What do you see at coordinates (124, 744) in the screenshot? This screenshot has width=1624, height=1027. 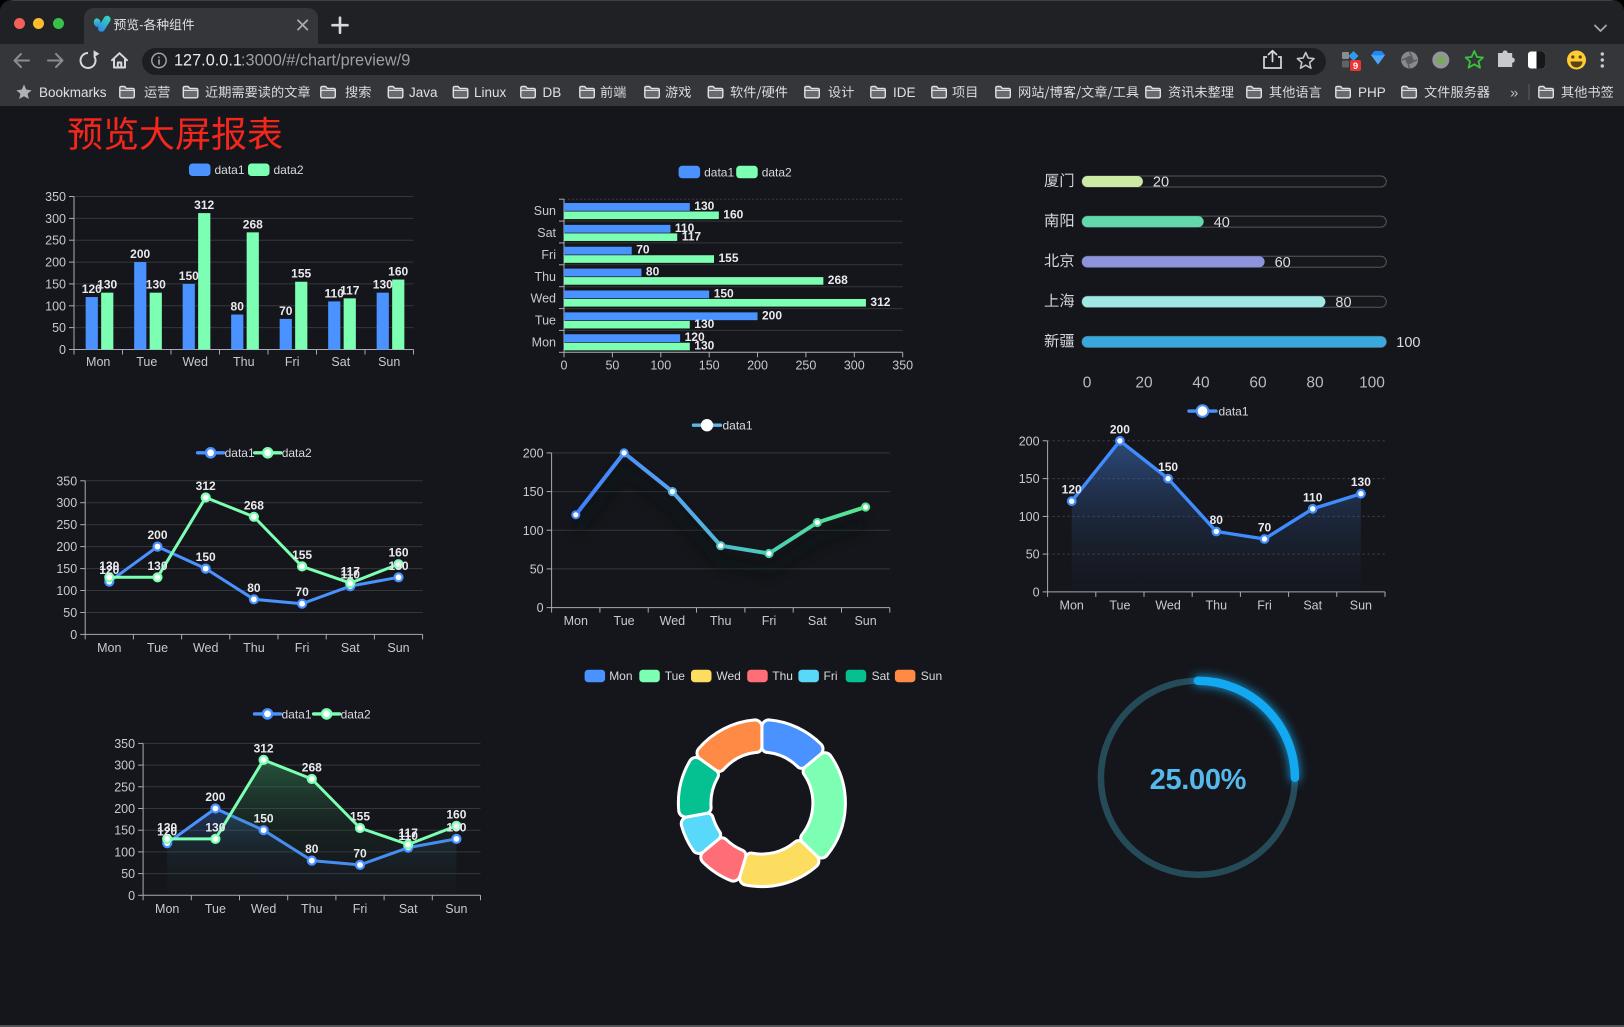 I see `svg-text: 350` at bounding box center [124, 744].